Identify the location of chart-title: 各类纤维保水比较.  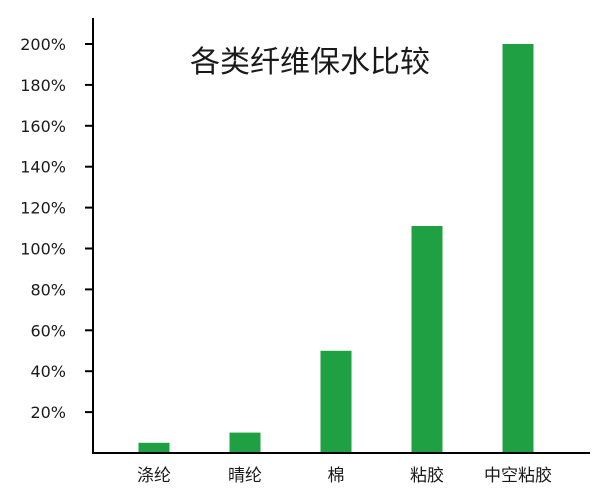
(310, 62).